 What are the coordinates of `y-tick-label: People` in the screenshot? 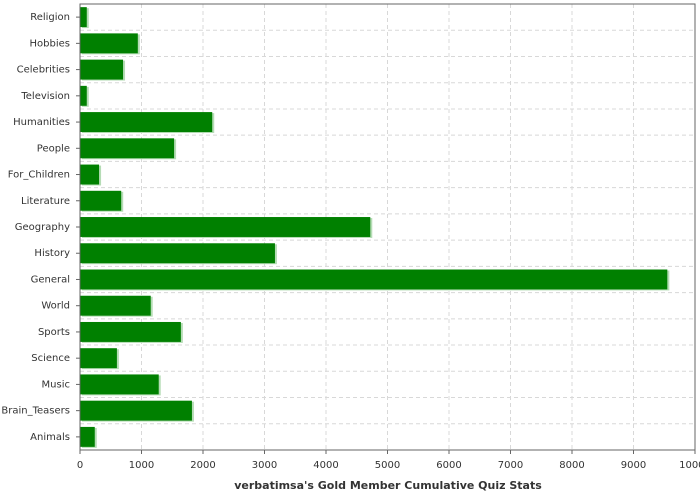 It's located at (53, 148).